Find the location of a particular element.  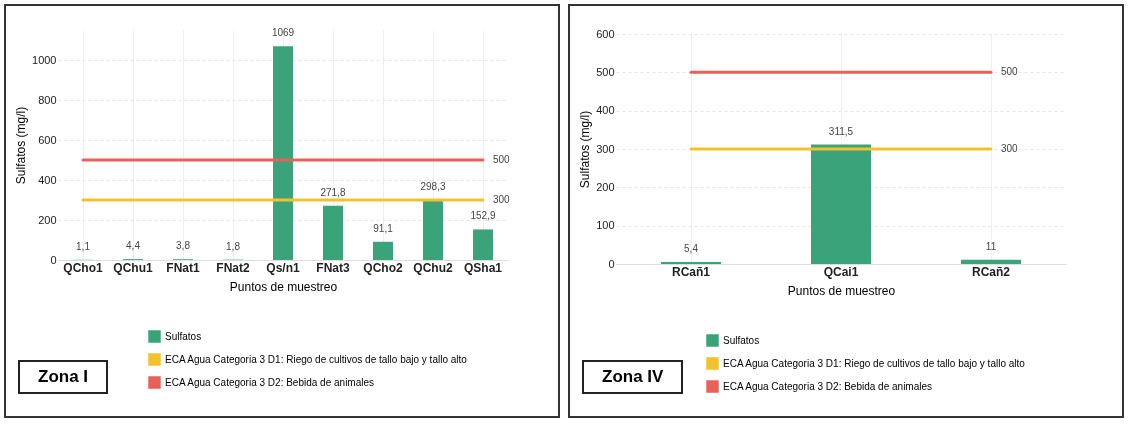

data-label: 5,4 is located at coordinates (691, 248).